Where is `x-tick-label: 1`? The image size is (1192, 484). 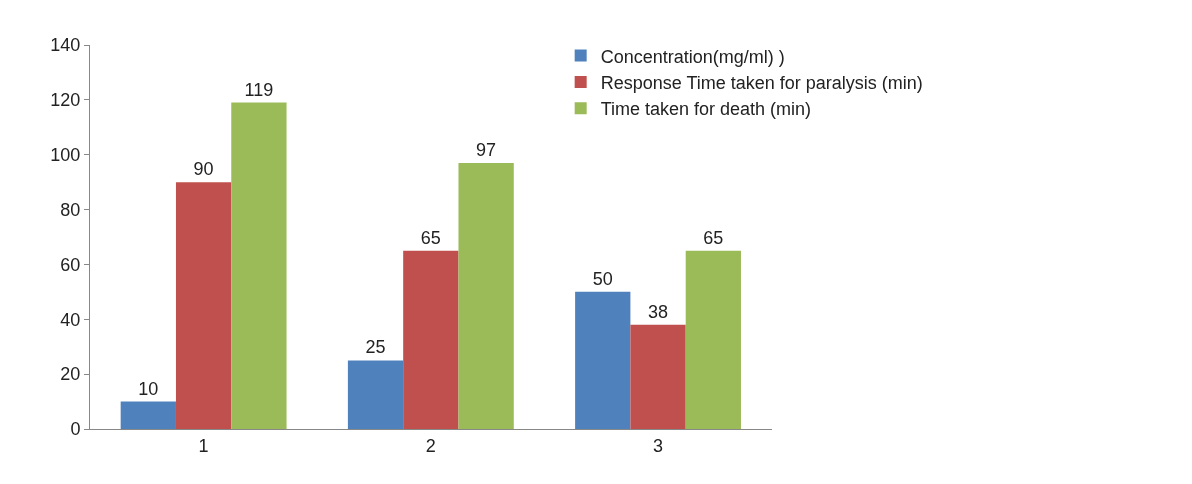
x-tick-label: 1 is located at coordinates (203, 445).